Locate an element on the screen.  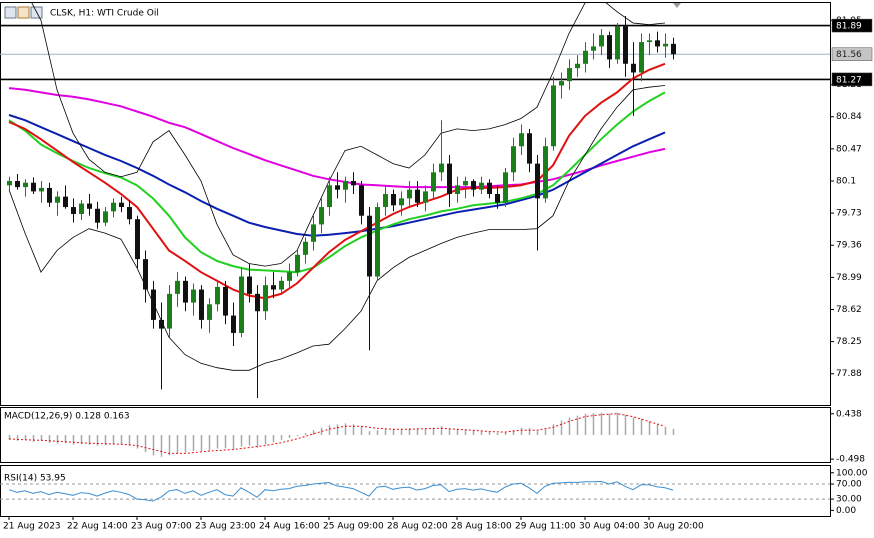
plot-area is located at coordinates (341, 434).